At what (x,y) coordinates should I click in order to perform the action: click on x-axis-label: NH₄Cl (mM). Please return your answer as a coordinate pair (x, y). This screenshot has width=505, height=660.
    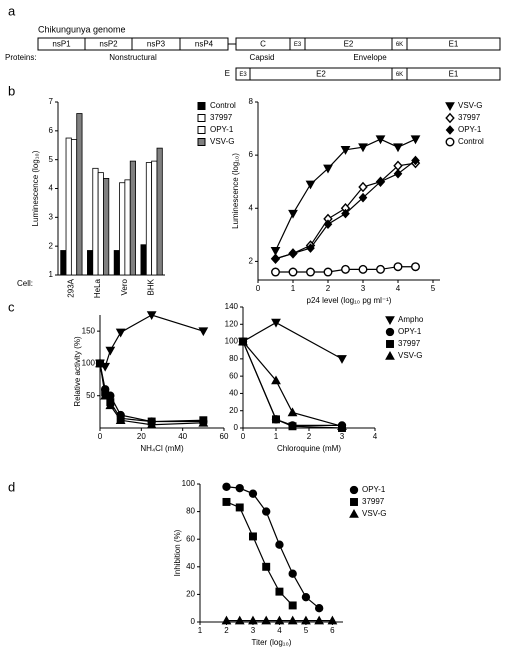
    Looking at the image, I should click on (162, 448).